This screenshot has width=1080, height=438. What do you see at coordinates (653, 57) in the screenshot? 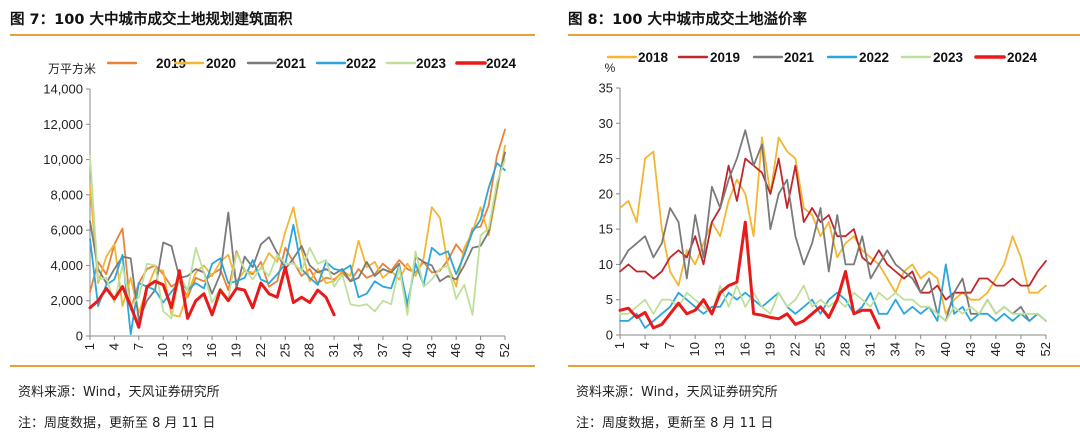
I see `right-legend-label-2018: 2018` at bounding box center [653, 57].